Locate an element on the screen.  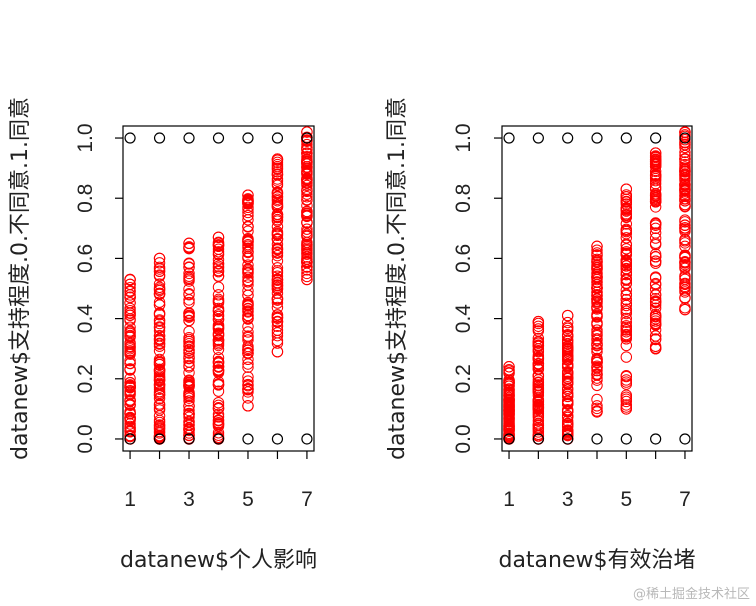
x-axis-title: datanew$有效治堵 is located at coordinates (596, 560).